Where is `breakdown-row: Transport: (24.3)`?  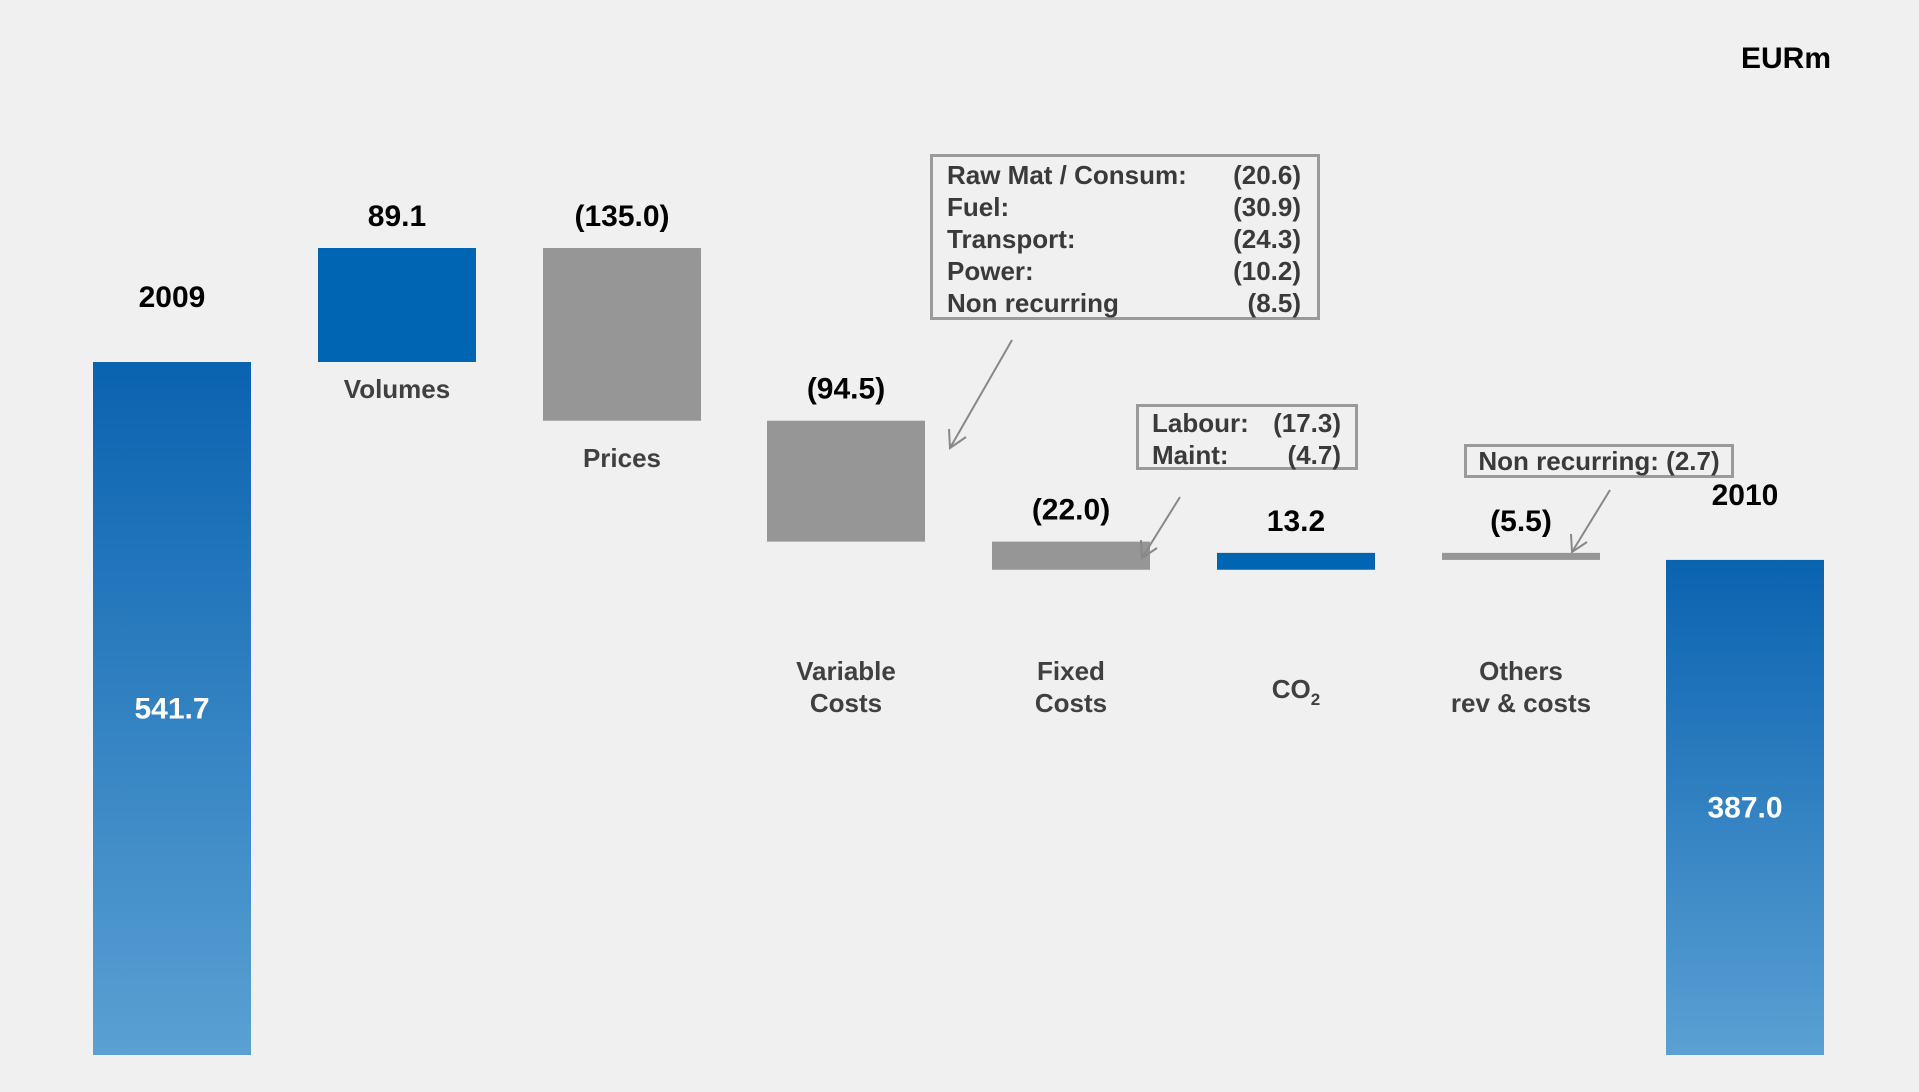
breakdown-row: Transport: (24.3) is located at coordinates (1124, 239).